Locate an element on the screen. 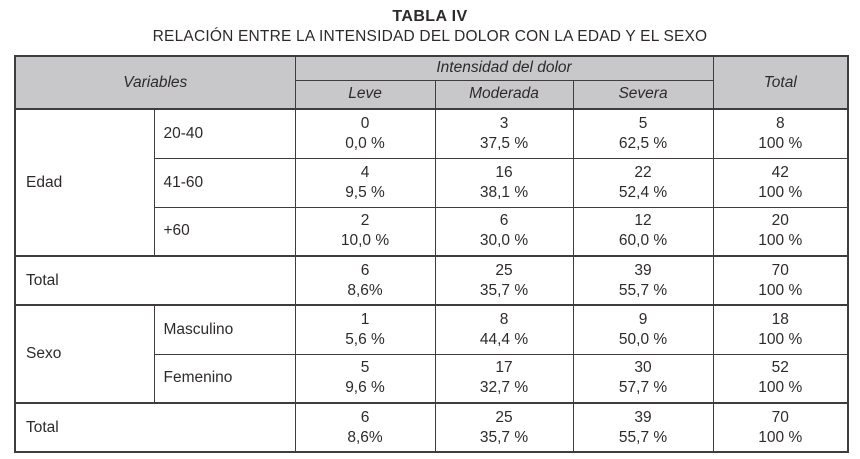  percent-value: 9,5 % is located at coordinates (365, 192).